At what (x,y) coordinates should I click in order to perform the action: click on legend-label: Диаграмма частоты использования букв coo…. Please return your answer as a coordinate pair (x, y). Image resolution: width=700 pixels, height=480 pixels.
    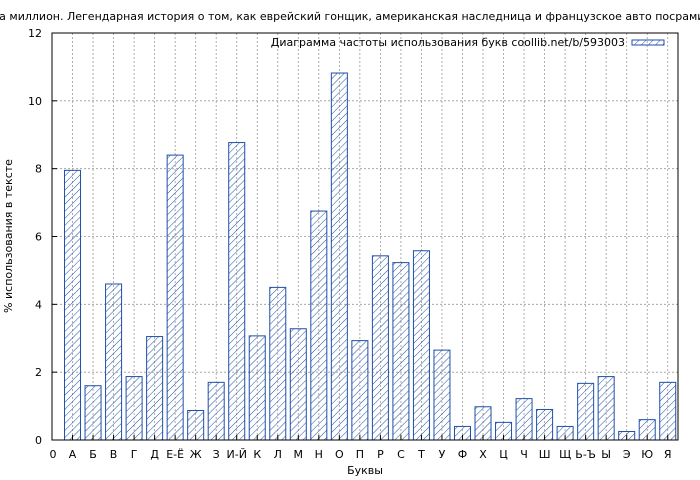
    Looking at the image, I should click on (448, 42).